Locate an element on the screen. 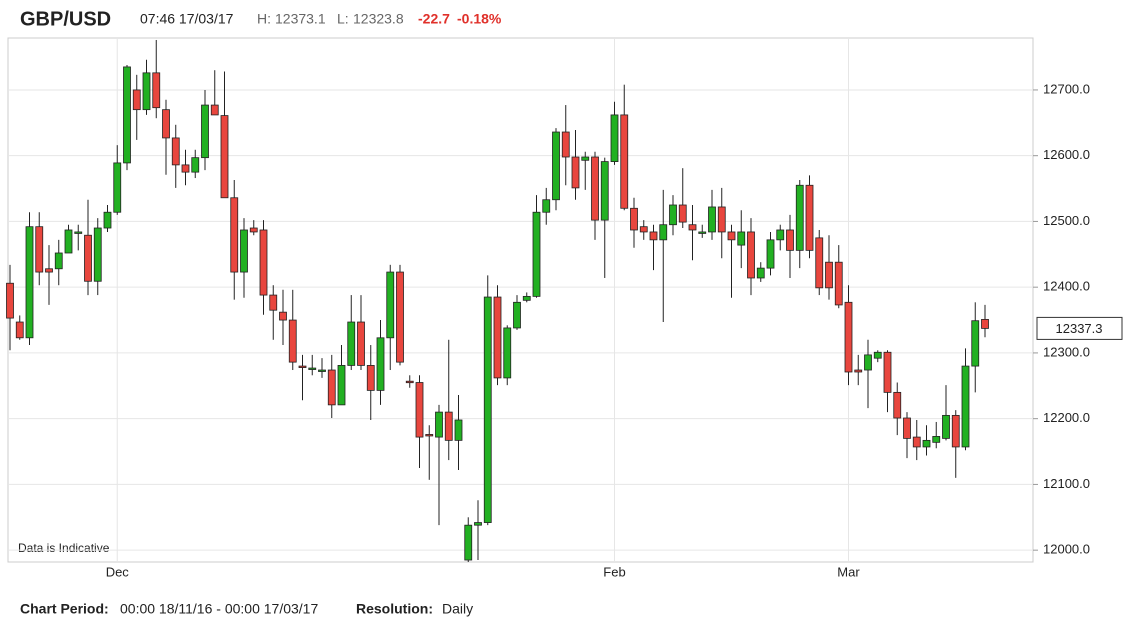 The image size is (1128, 626). x-tick-label: Feb is located at coordinates (614, 571).